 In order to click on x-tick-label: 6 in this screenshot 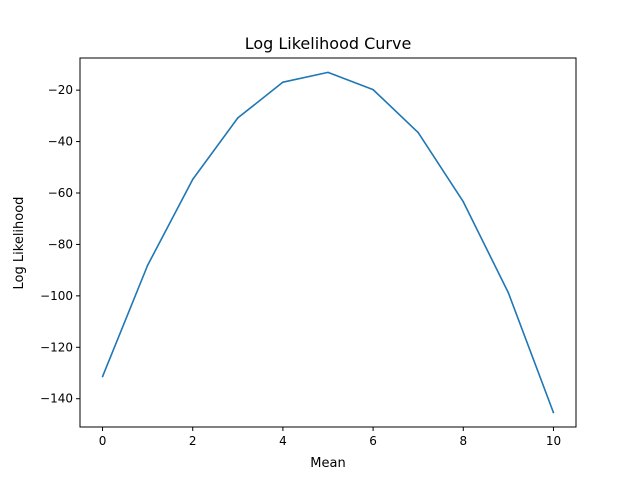, I will do `click(373, 441)`.